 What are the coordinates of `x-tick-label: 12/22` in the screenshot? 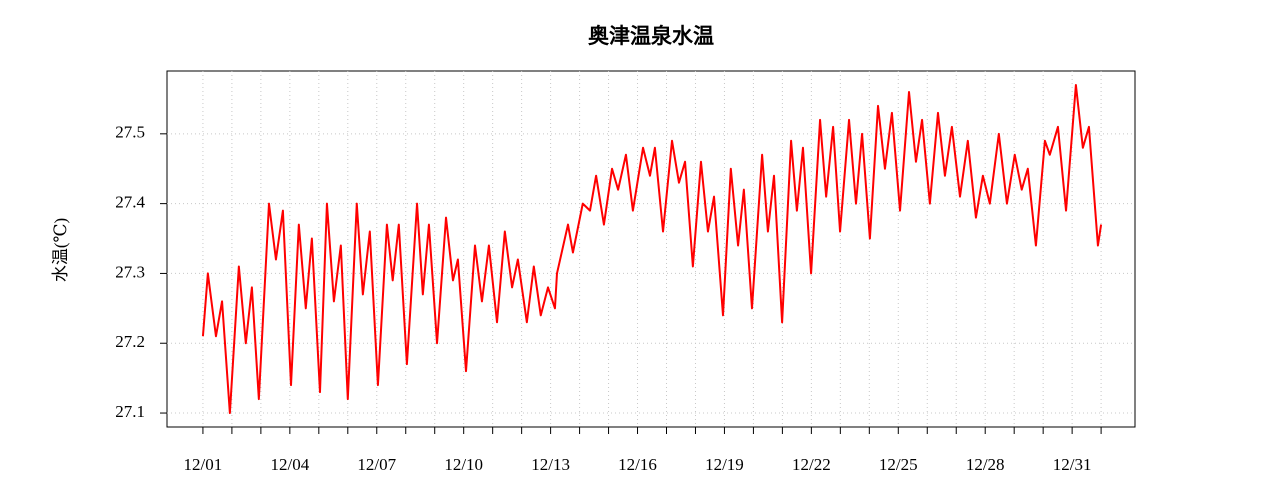 It's located at (811, 464).